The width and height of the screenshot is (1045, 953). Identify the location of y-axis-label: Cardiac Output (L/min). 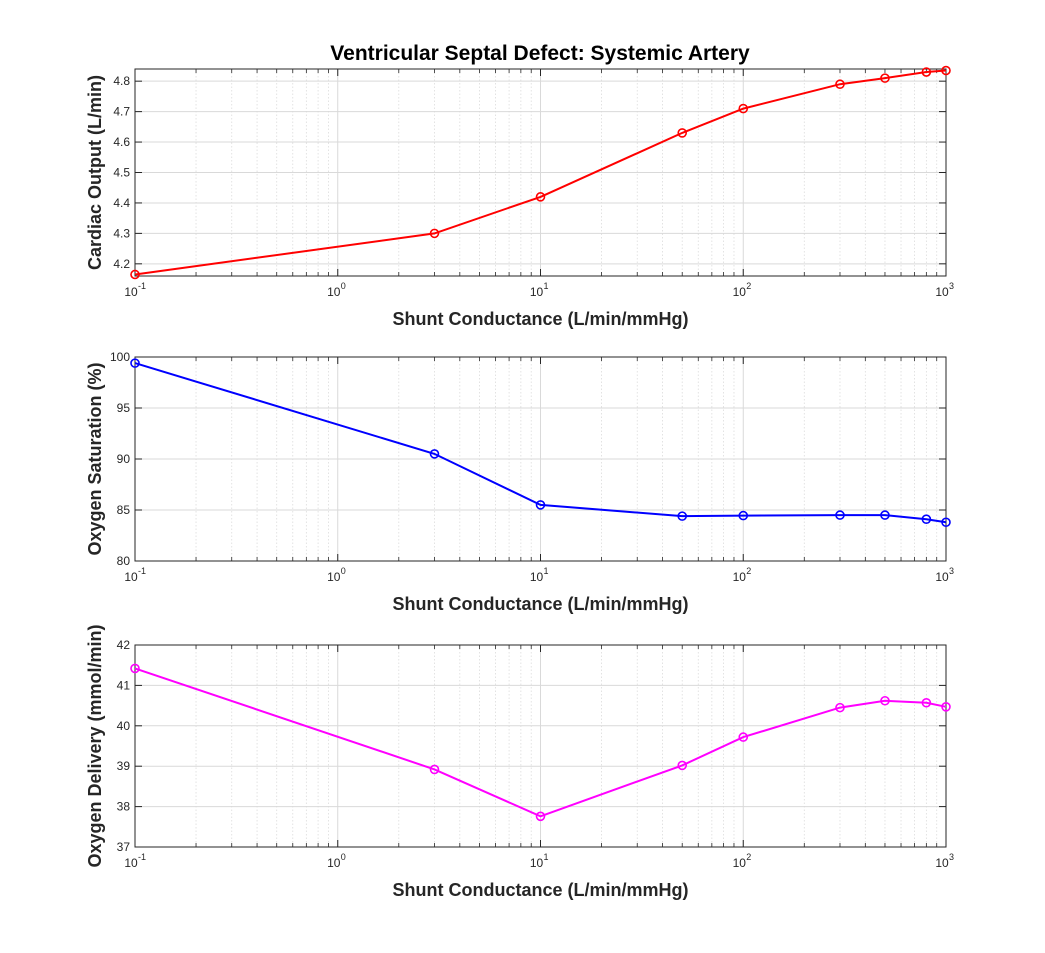
(95, 172).